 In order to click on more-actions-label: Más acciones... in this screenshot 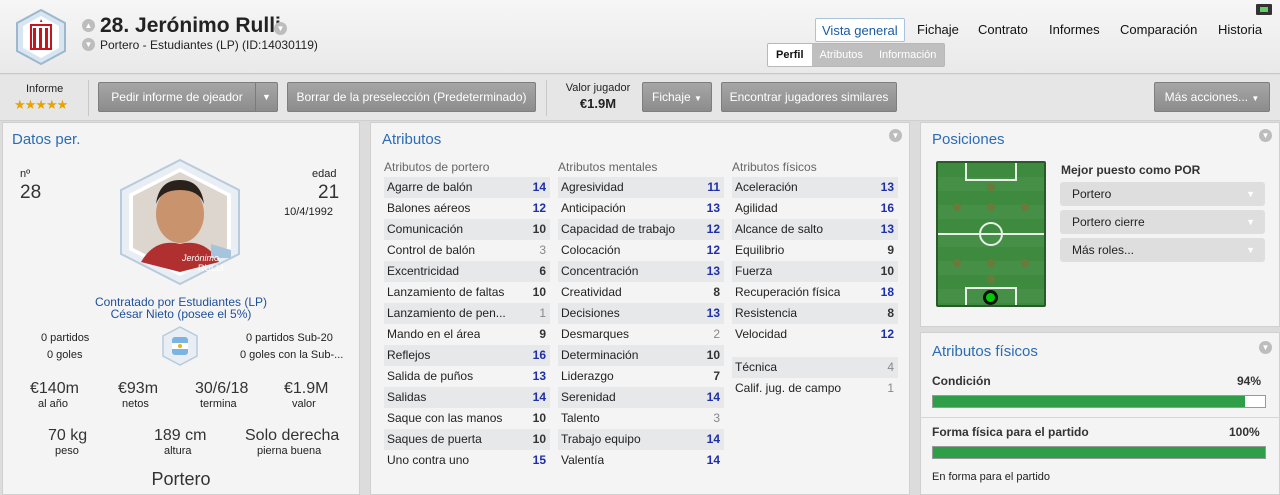, I will do `click(1206, 97)`.